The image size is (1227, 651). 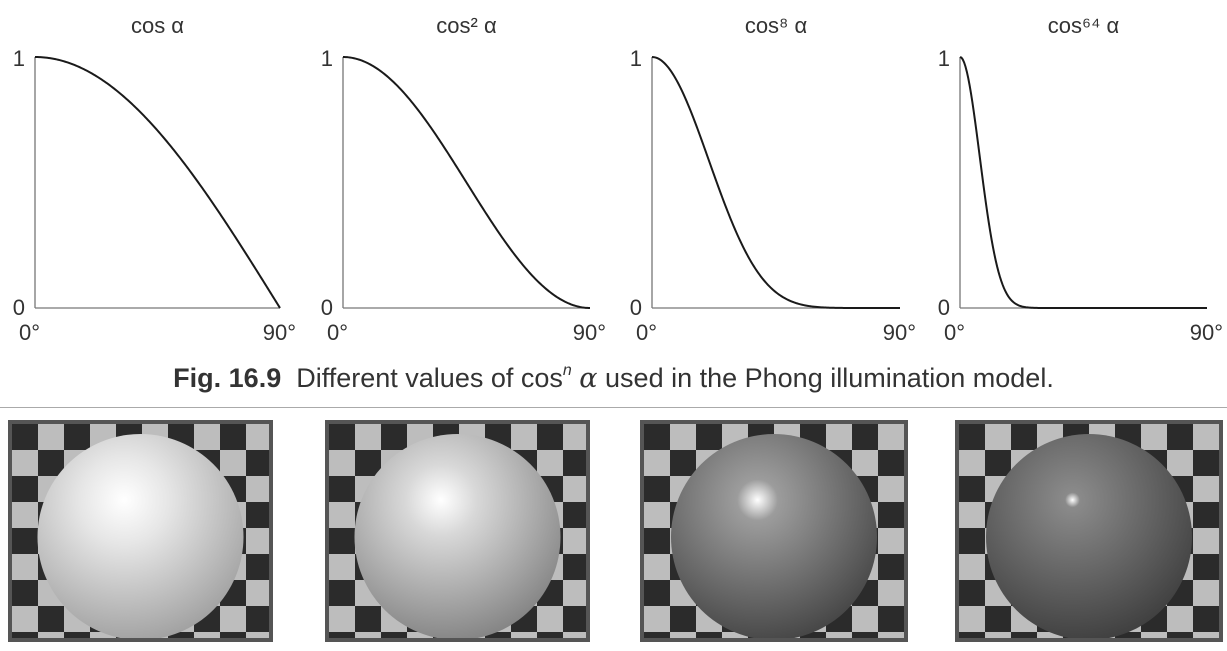 I want to click on divider-line, so click(x=613, y=407).